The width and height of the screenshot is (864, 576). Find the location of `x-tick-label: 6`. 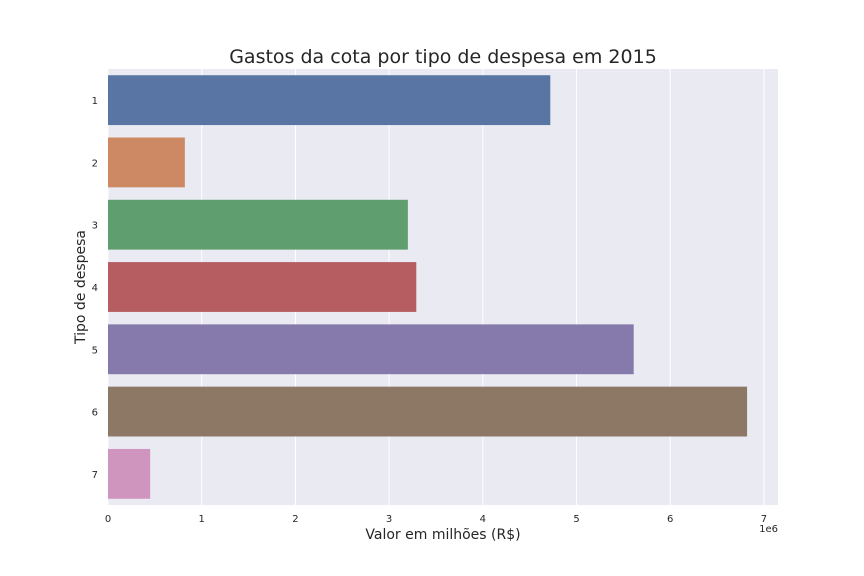

x-tick-label: 6 is located at coordinates (670, 519).